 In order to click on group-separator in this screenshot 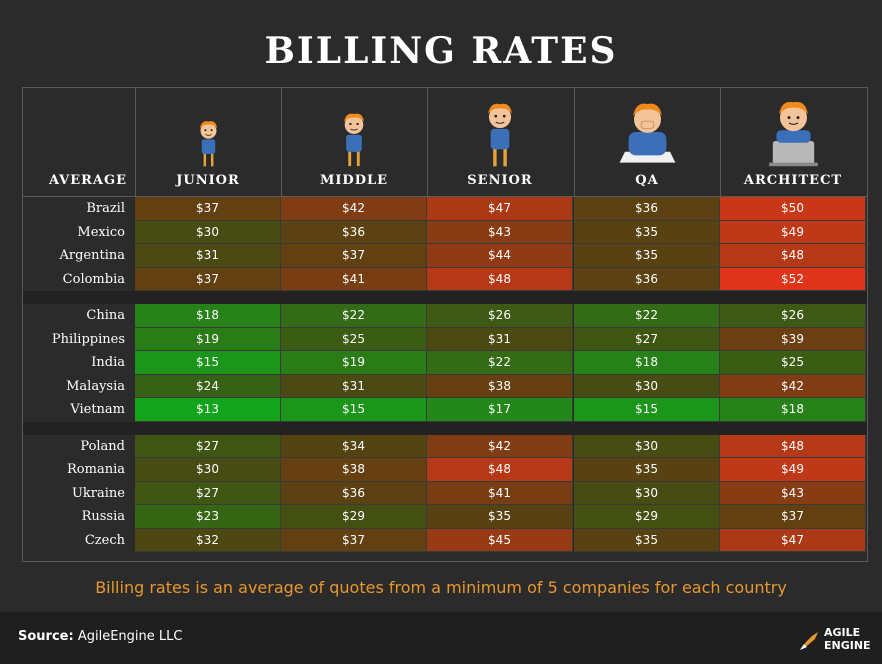, I will do `click(445, 428)`.